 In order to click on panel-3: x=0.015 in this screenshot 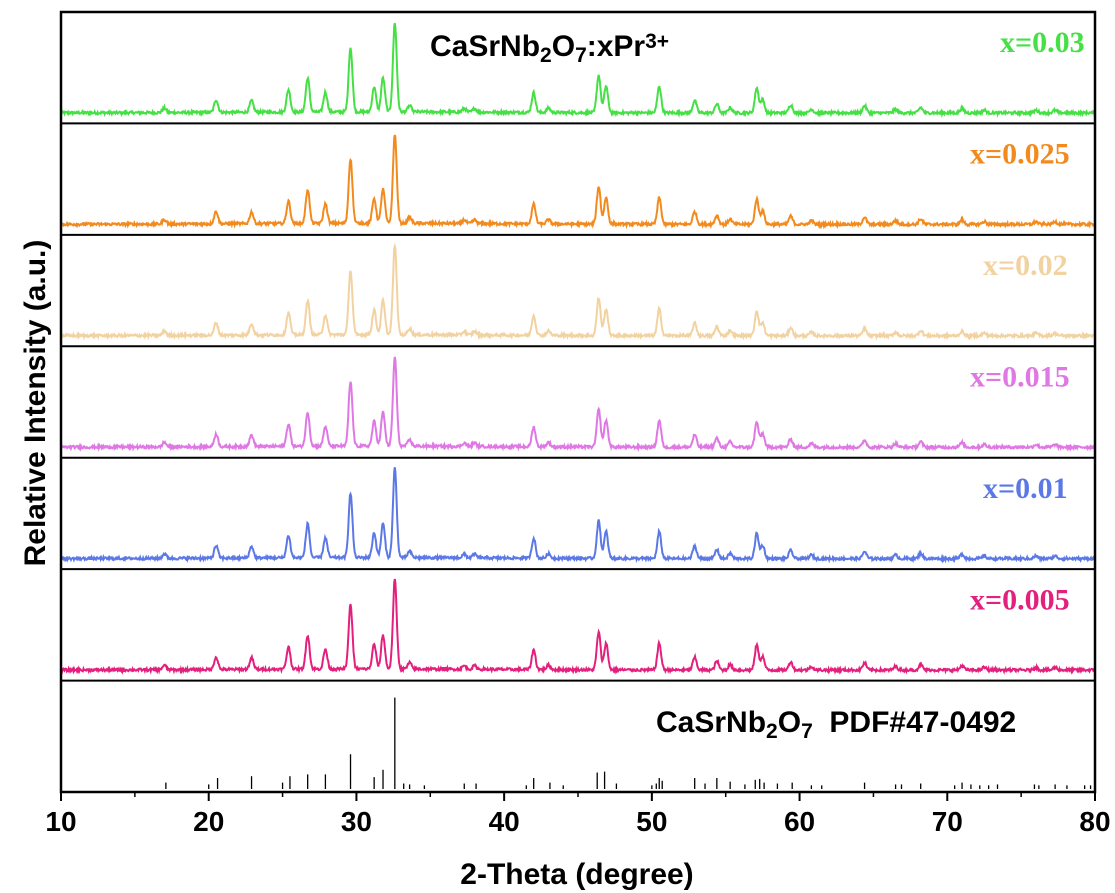, I will do `click(578, 404)`.